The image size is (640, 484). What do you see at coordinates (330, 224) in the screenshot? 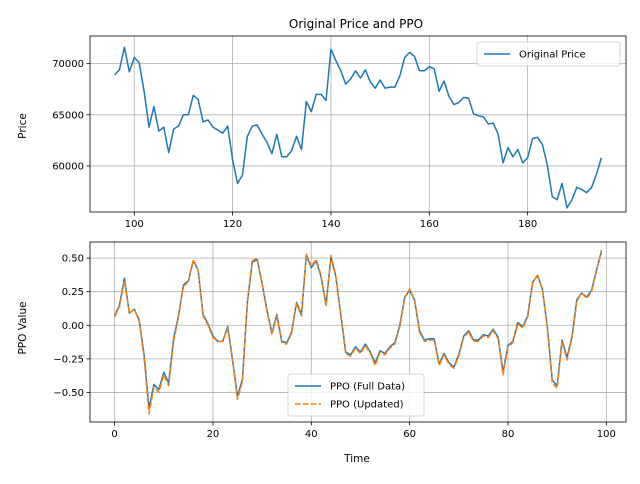
I see `price-x-tick-label: 140` at bounding box center [330, 224].